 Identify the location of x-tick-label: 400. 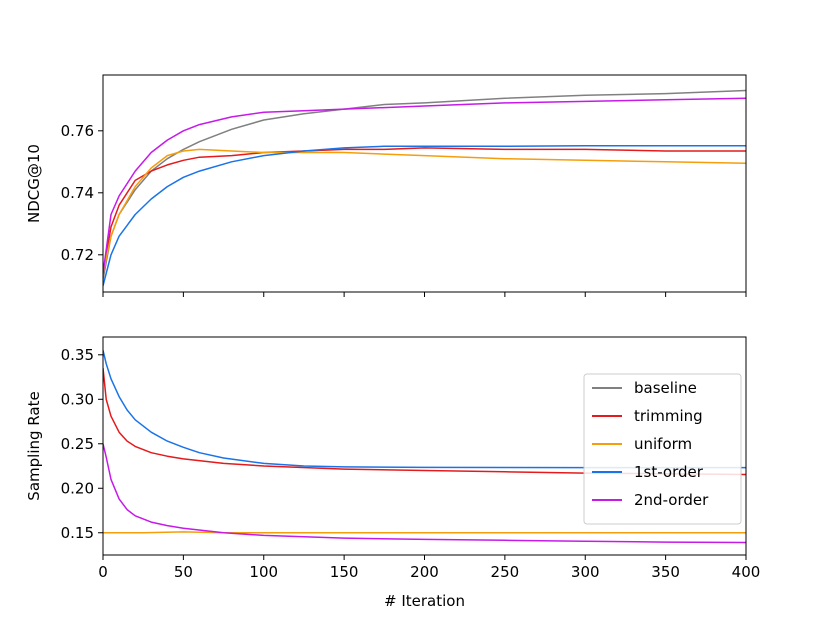
(746, 572).